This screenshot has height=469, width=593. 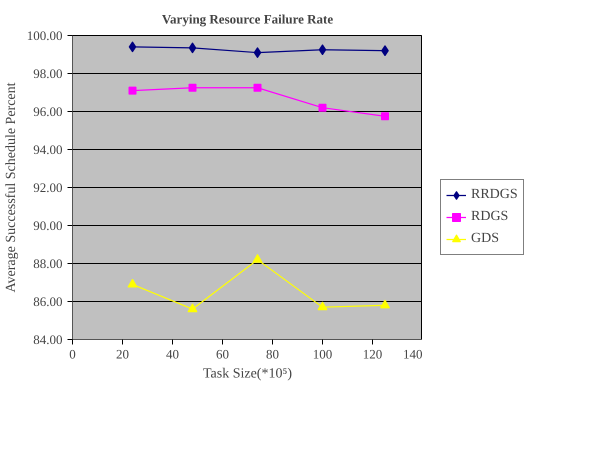 I want to click on legend-label: GDS, so click(x=485, y=239).